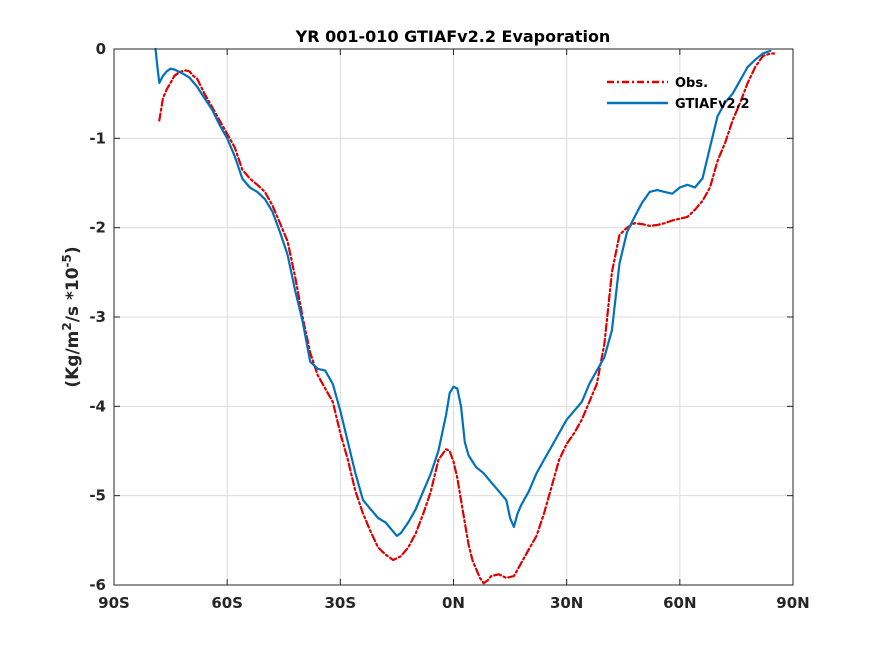  What do you see at coordinates (453, 603) in the screenshot?
I see `x-tick-label: 0N` at bounding box center [453, 603].